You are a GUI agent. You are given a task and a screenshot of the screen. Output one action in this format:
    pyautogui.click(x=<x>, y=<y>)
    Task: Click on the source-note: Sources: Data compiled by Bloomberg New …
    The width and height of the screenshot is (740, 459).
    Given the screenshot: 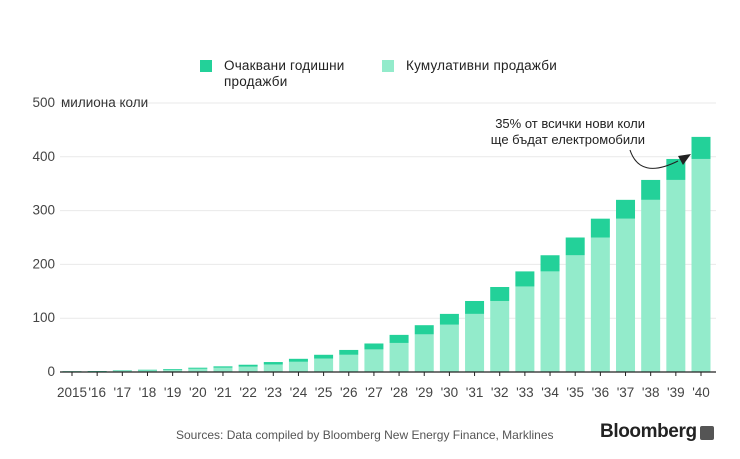 What is the action you would take?
    pyautogui.click(x=365, y=435)
    